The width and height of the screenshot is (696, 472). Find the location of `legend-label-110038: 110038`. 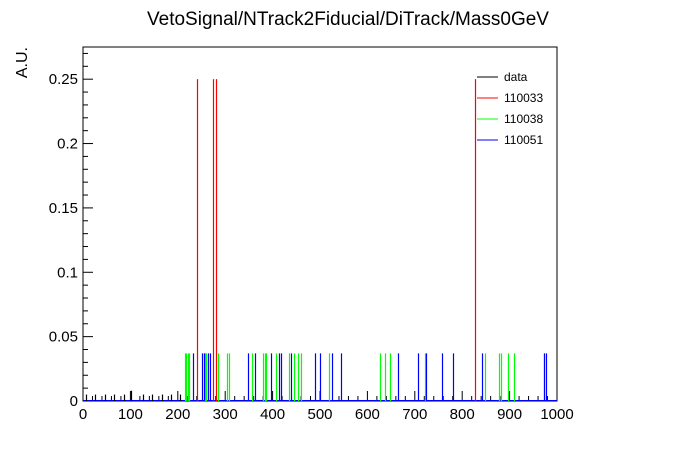

legend-label-110038: 110038 is located at coordinates (523, 119).